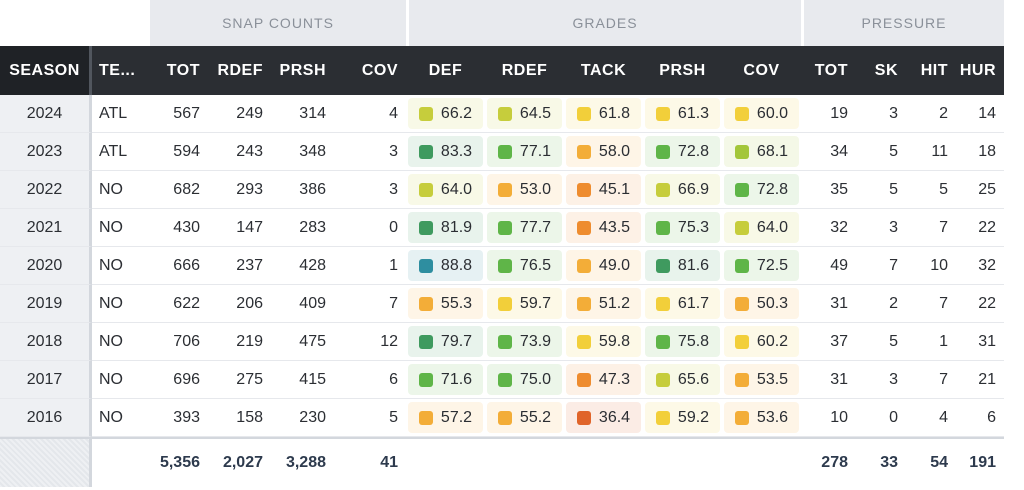  What do you see at coordinates (761, 341) in the screenshot?
I see `grade-pill: 60.2` at bounding box center [761, 341].